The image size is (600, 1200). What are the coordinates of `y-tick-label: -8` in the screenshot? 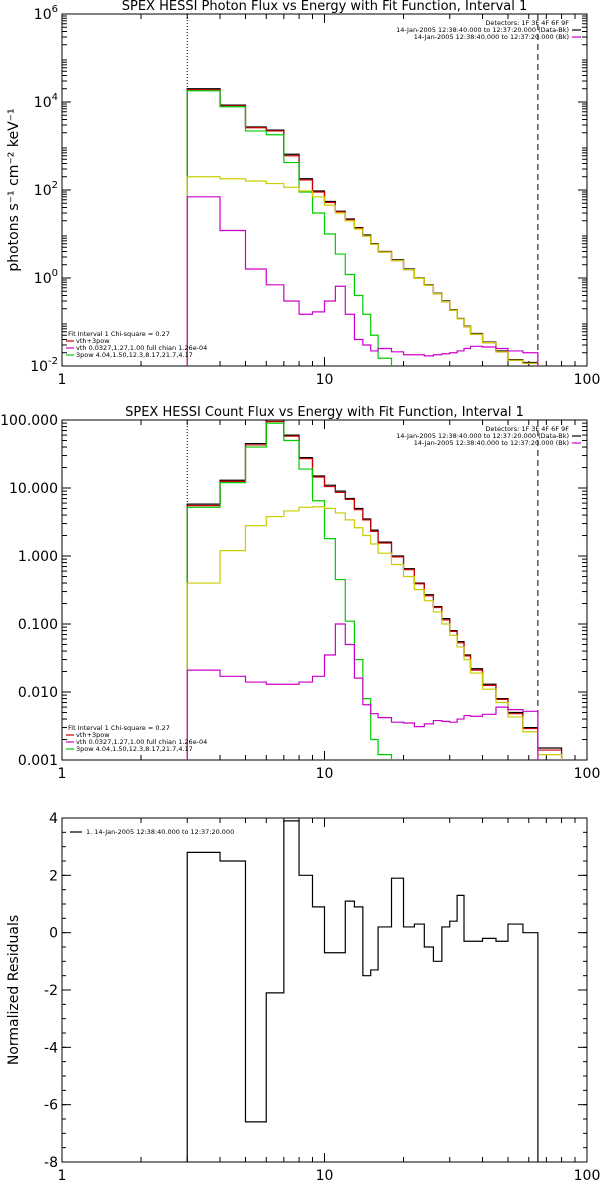 It's located at (51, 1163).